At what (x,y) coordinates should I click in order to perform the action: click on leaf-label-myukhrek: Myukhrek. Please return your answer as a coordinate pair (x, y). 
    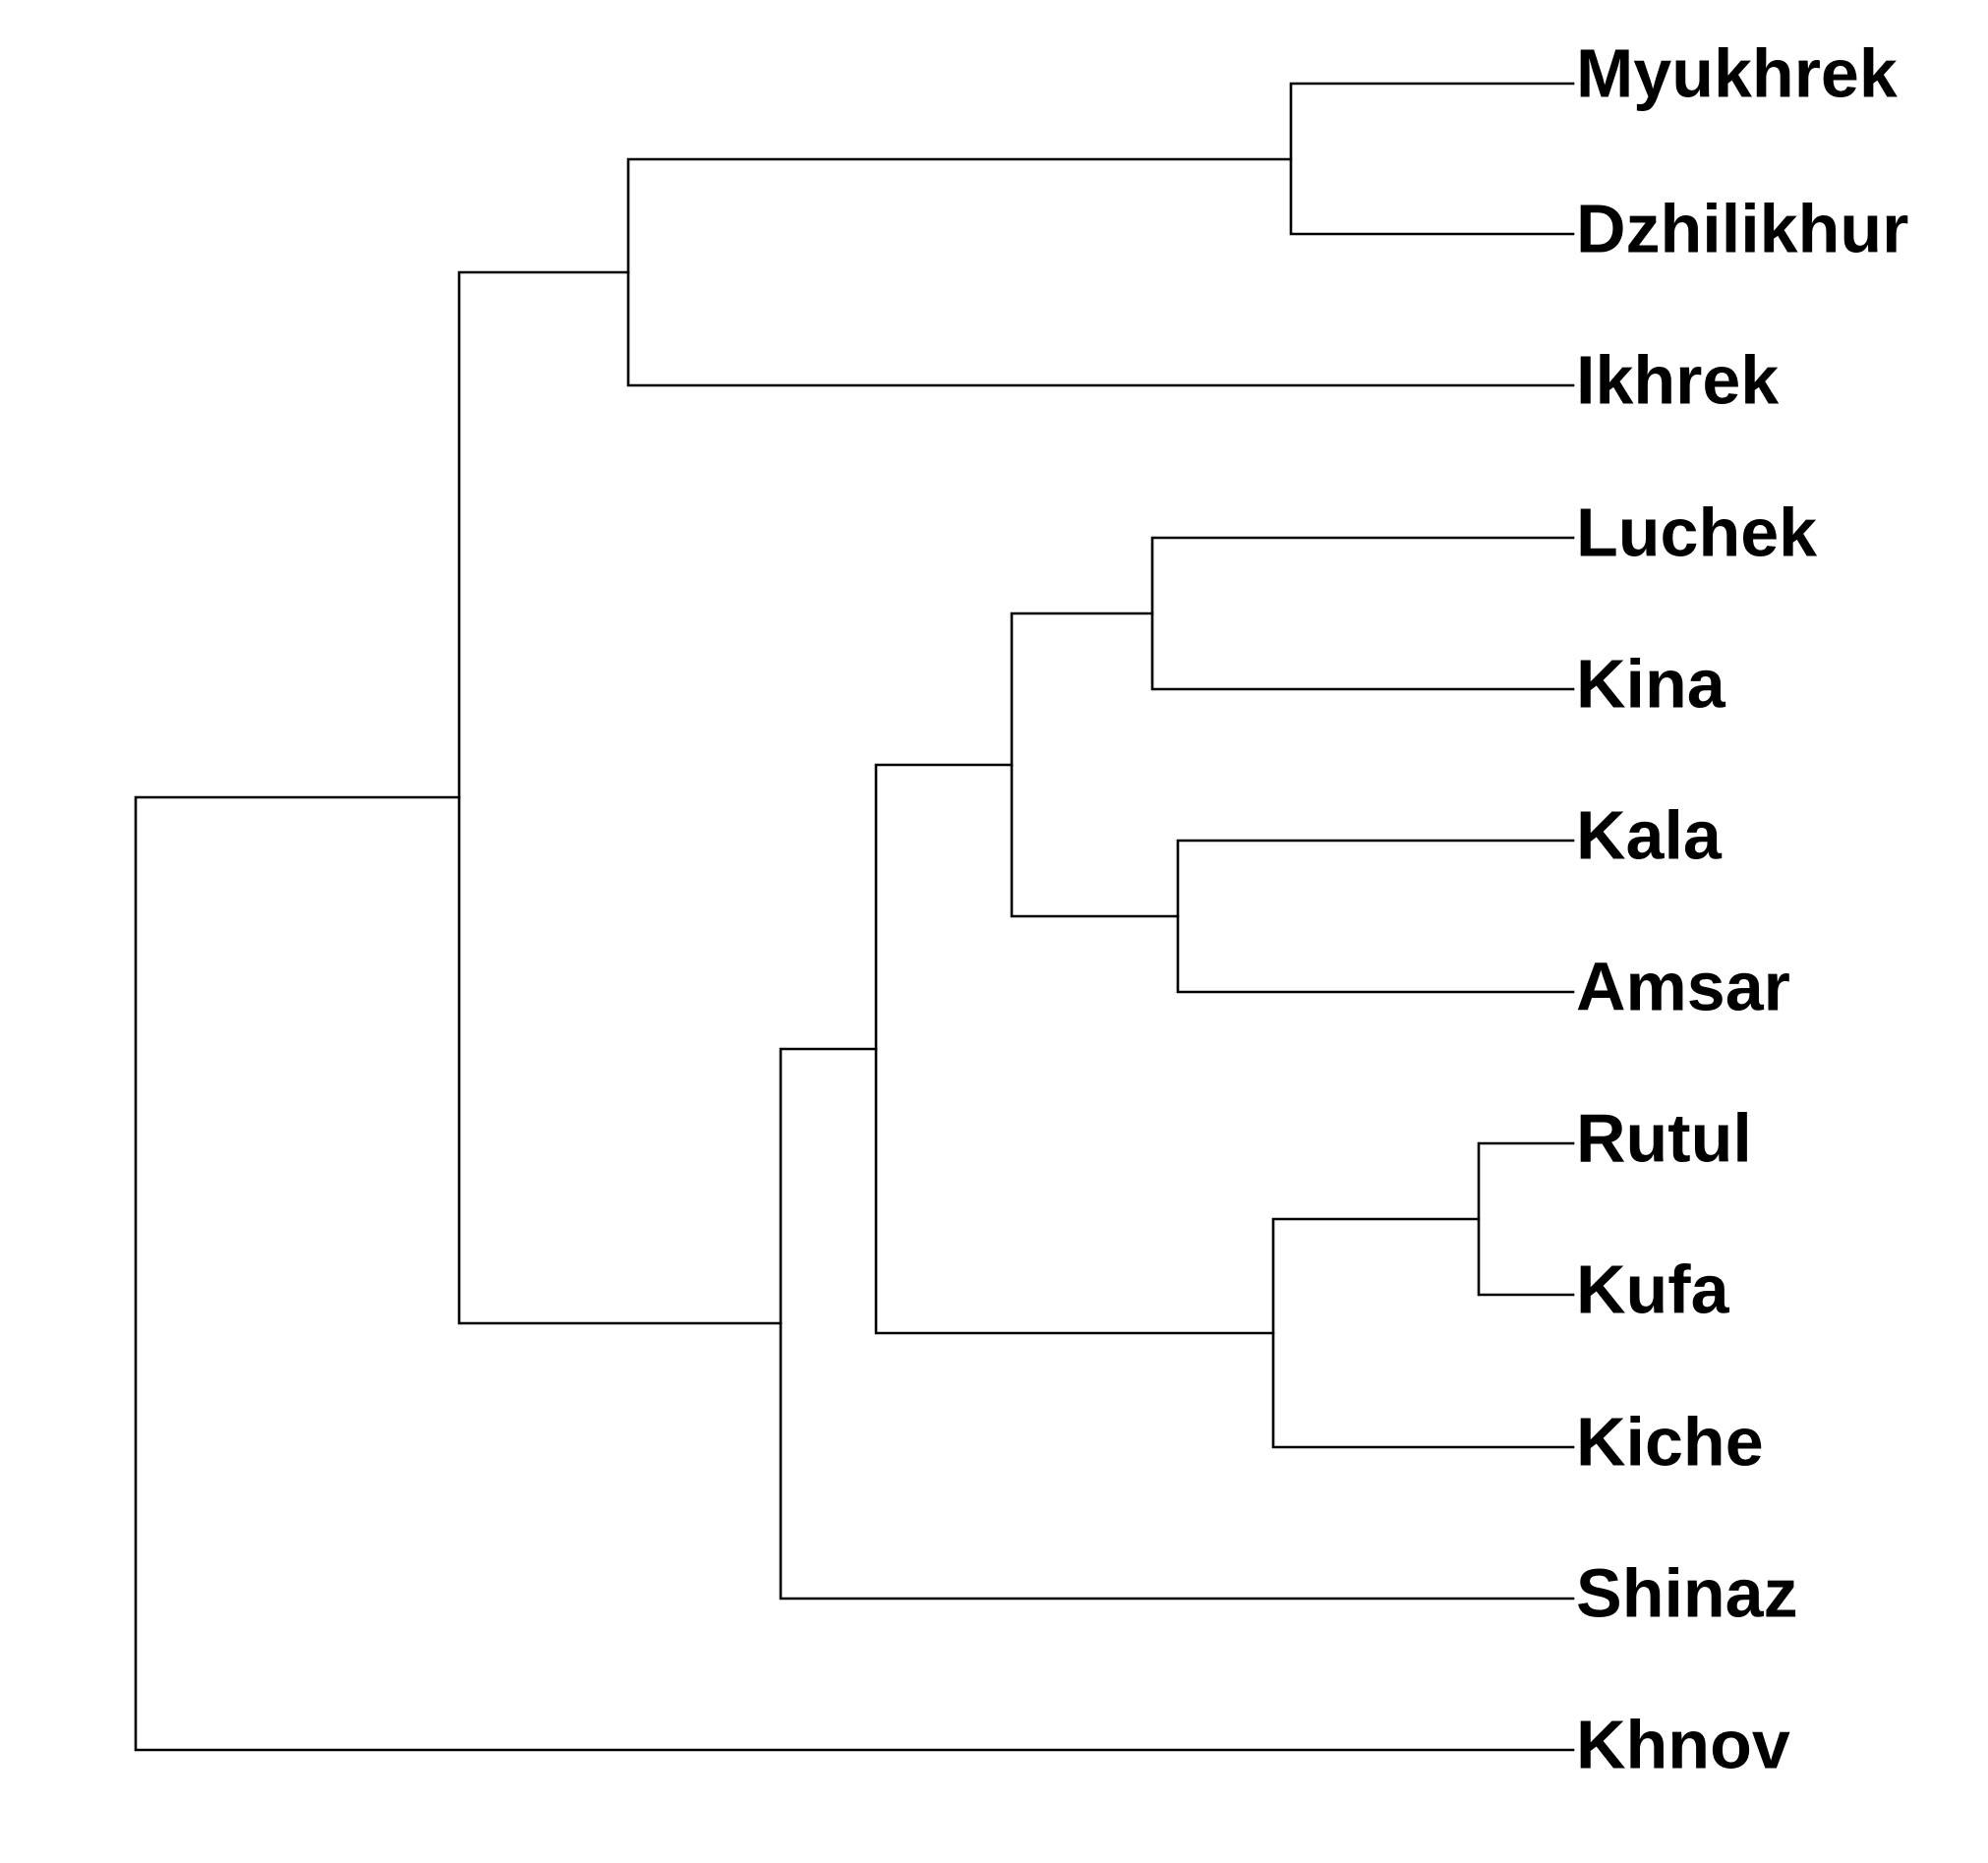
    Looking at the image, I should click on (1737, 73).